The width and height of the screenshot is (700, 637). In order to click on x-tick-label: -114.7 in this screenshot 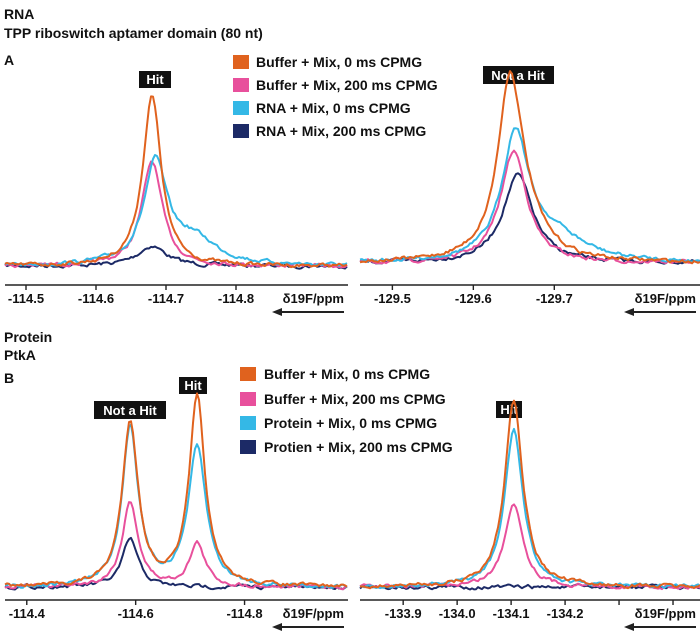, I will do `click(166, 298)`.